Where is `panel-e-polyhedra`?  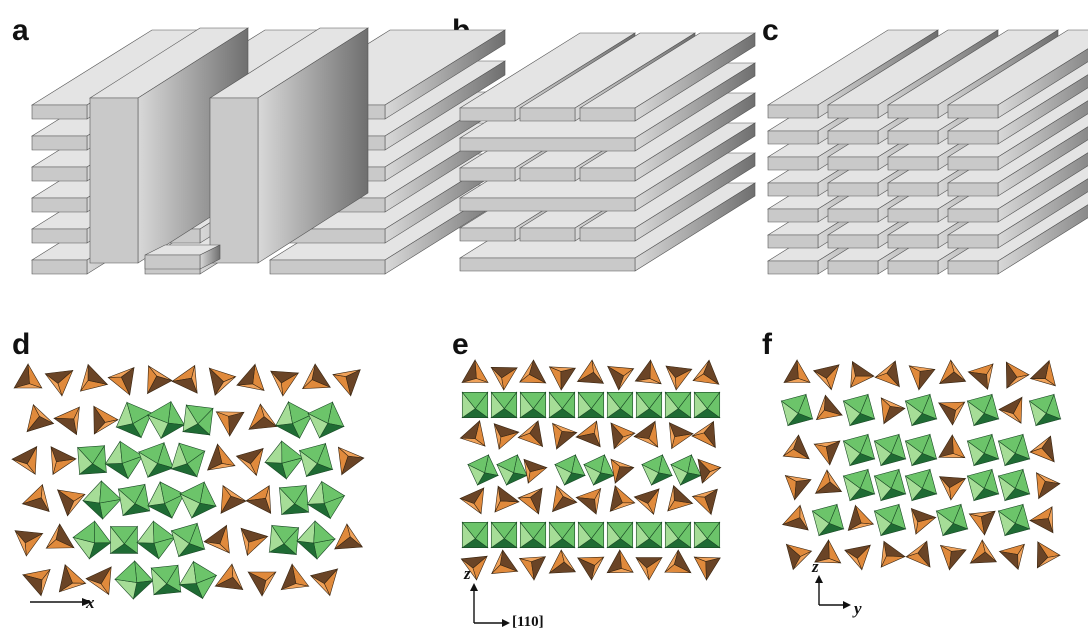
panel-e-polyhedra is located at coordinates (590, 470).